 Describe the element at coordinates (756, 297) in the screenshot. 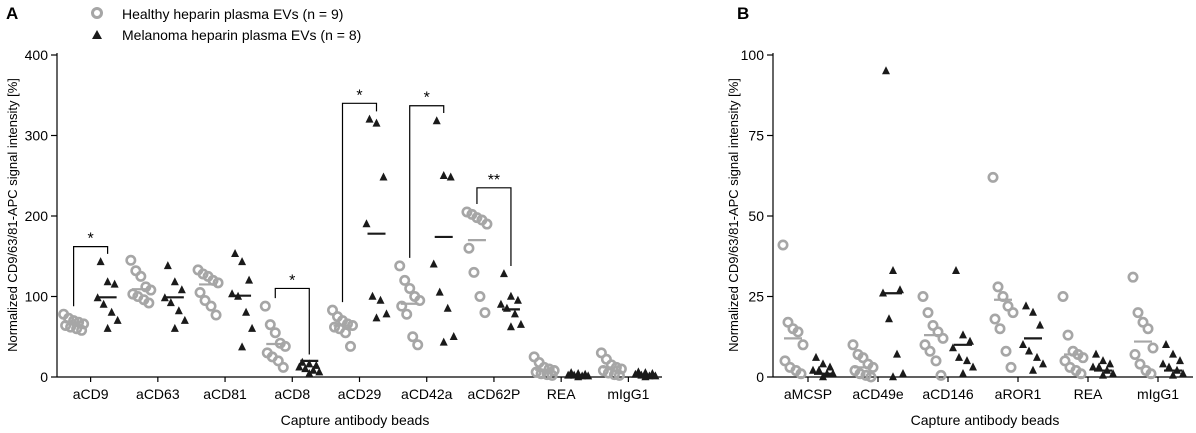

I see `y-tick-label: 25` at that location.